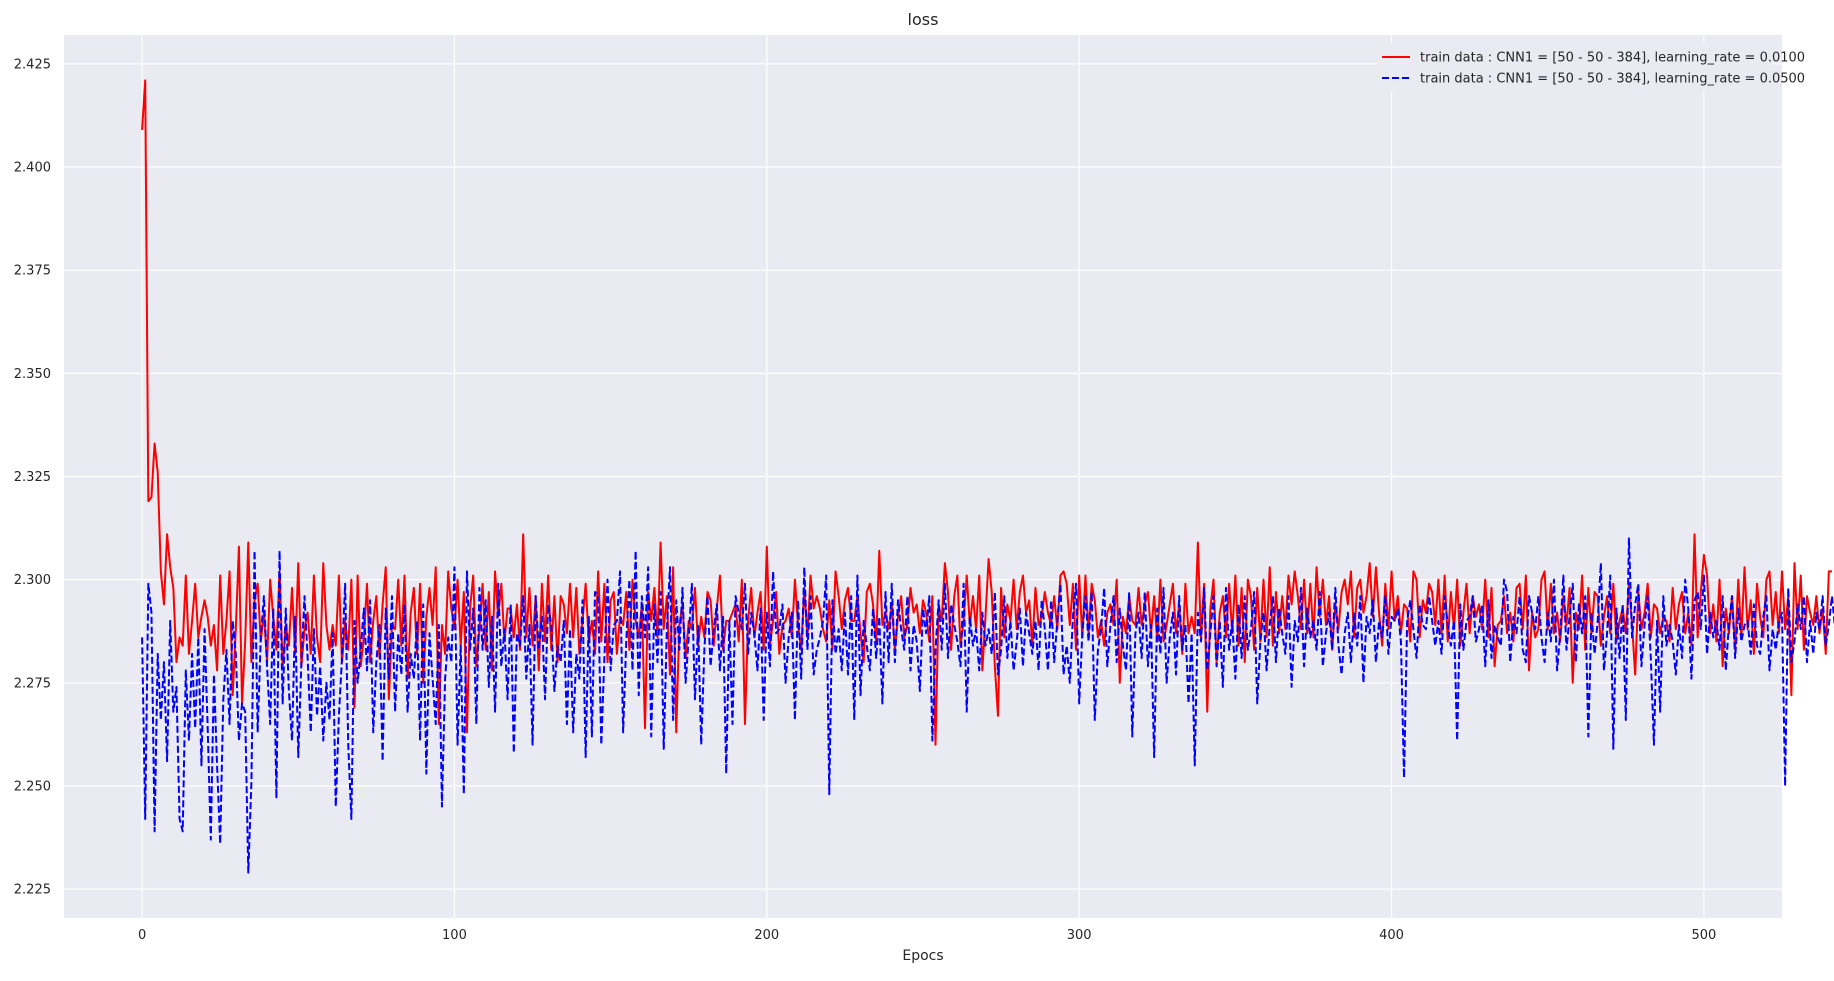 Image resolution: width=1834 pixels, height=981 pixels. Describe the element at coordinates (1079, 935) in the screenshot. I see `x-tick-label: 300` at that location.